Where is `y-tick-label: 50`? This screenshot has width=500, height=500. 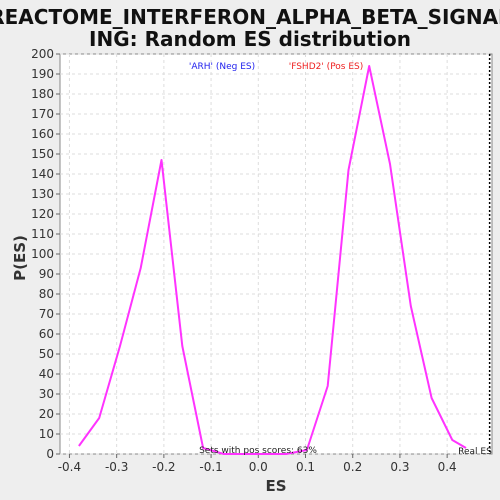
y-tick-label: 50 is located at coordinates (46, 354).